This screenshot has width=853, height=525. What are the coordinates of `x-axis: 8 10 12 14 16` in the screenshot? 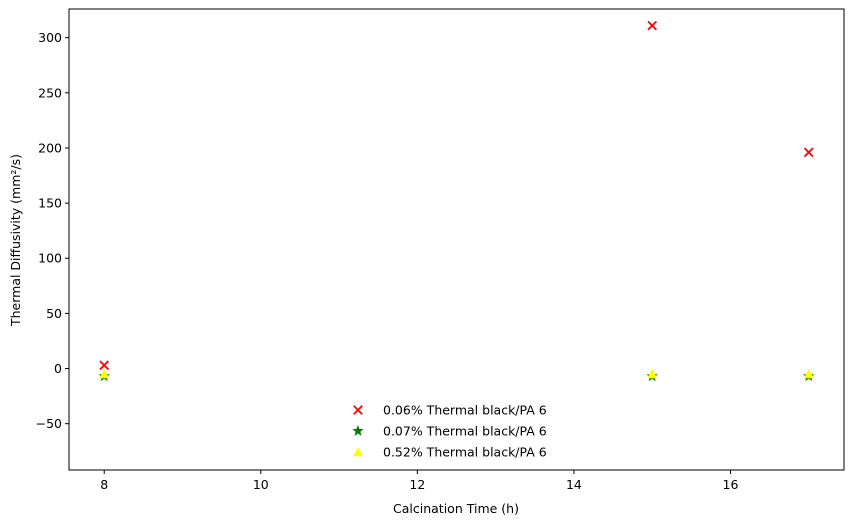 It's located at (419, 481).